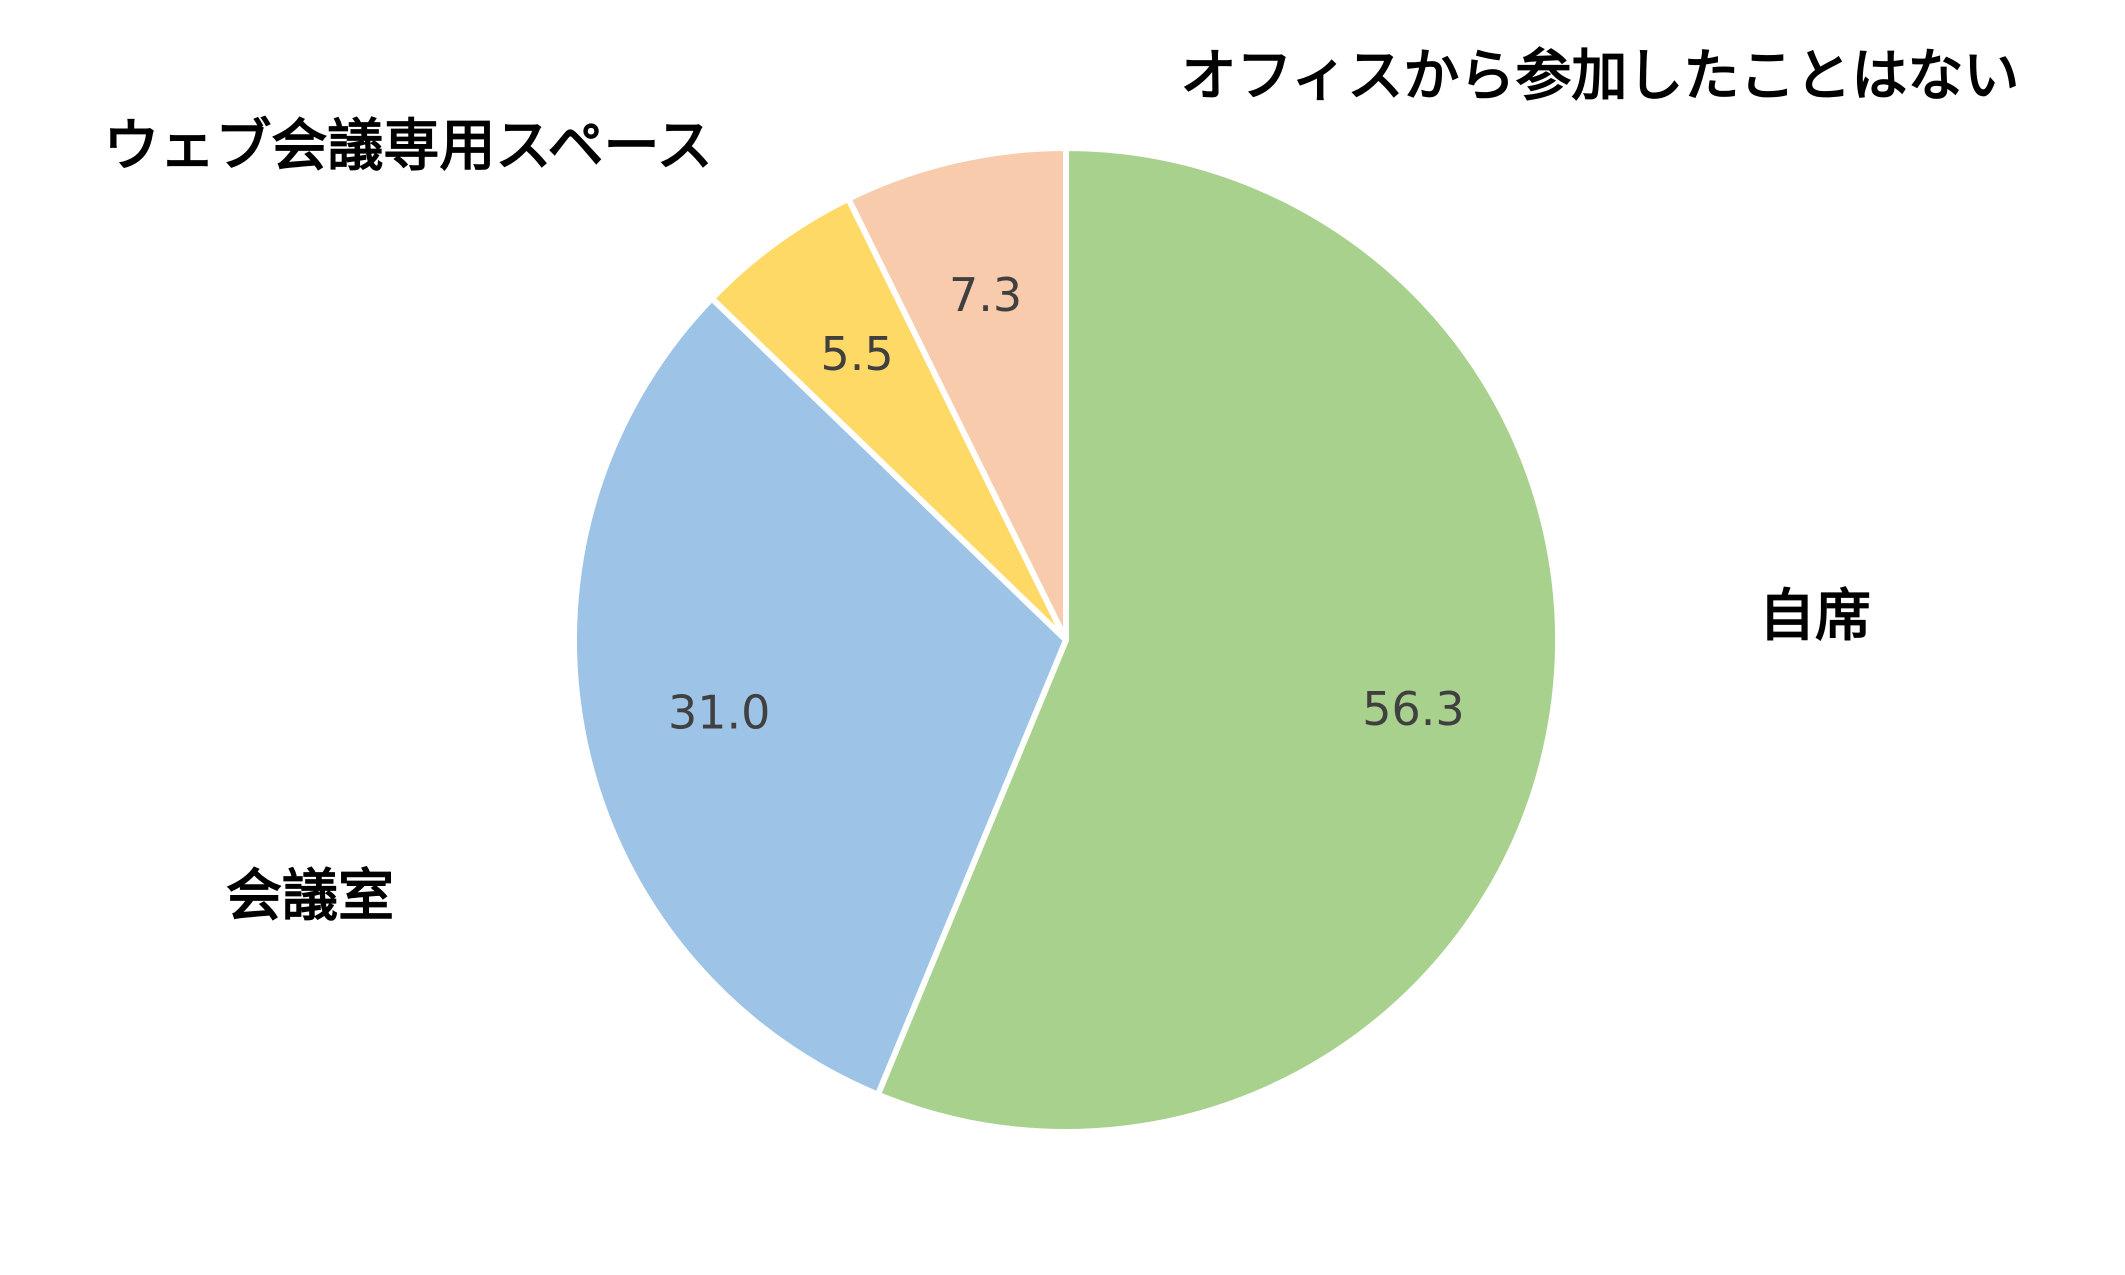 This screenshot has height=1275, width=2125. I want to click on slice-web-meeting-space-value-label: 5.5, so click(856, 354).